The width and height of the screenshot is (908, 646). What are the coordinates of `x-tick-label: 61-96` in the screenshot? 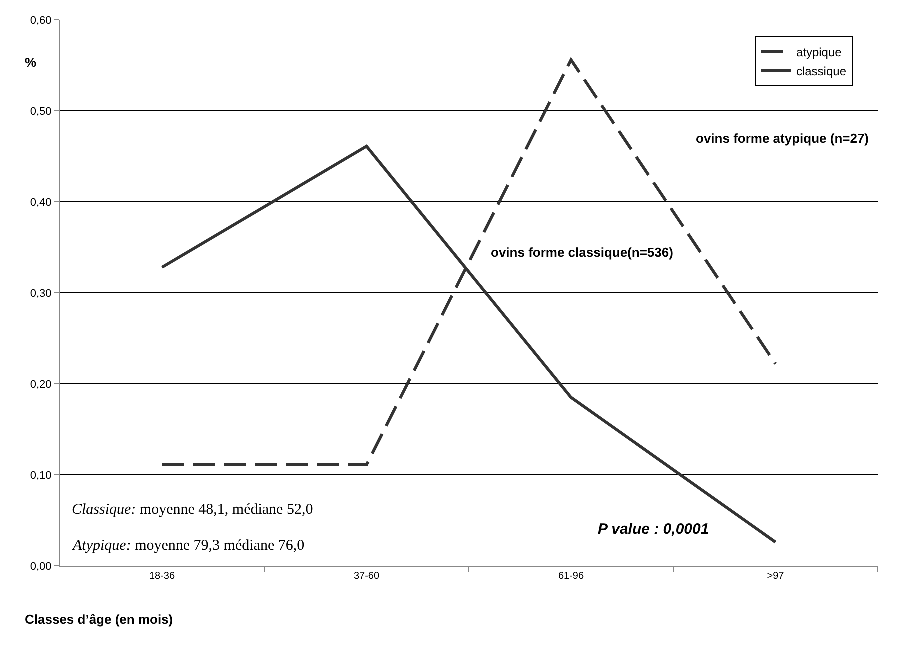 It's located at (571, 576).